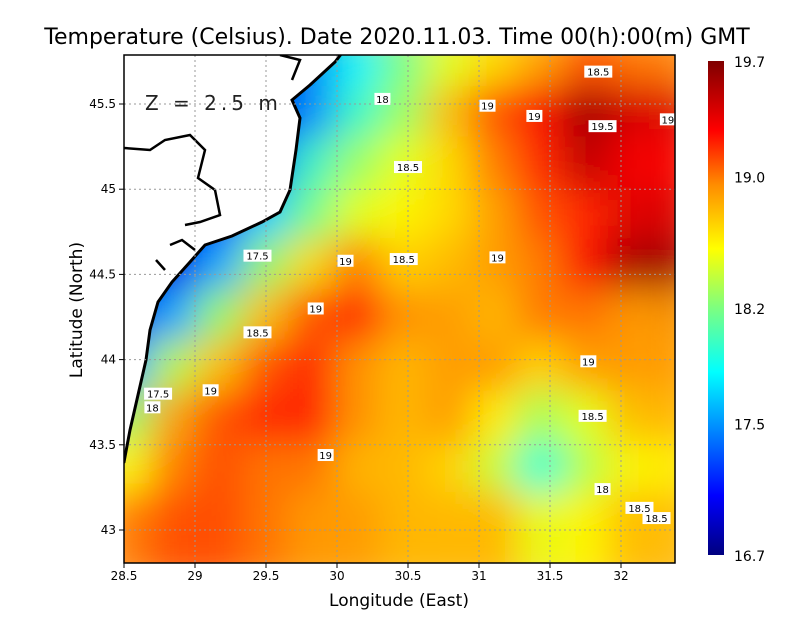  I want to click on colorbar-label: 19.0, so click(749, 178).